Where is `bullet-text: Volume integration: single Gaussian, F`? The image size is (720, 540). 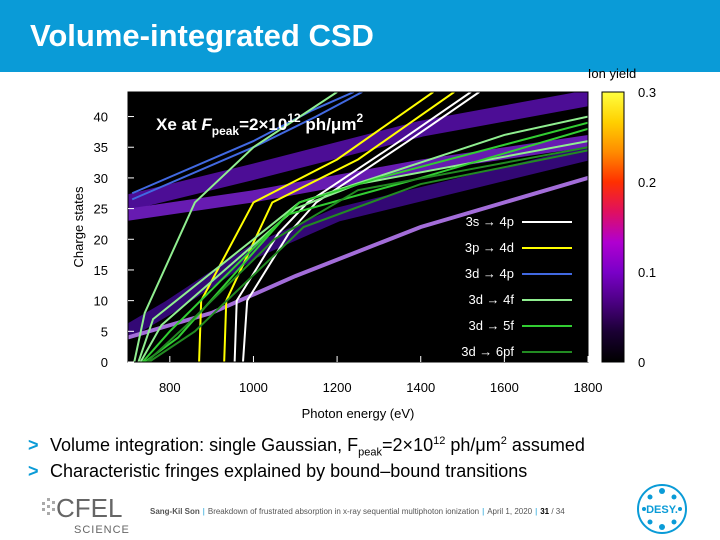
bullet-text: Volume integration: single Gaussian, F is located at coordinates (204, 445).